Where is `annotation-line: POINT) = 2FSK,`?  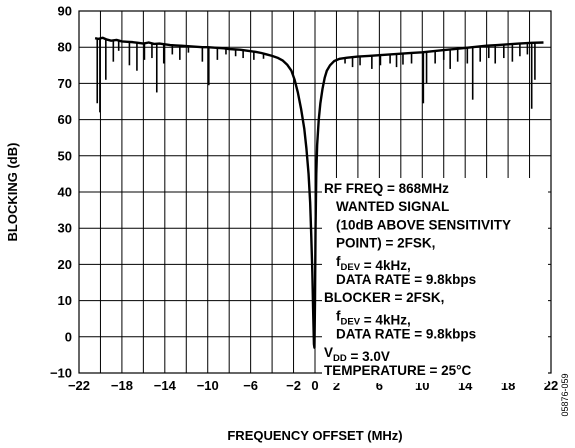 annotation-line: POINT) = 2FSK, is located at coordinates (385, 243).